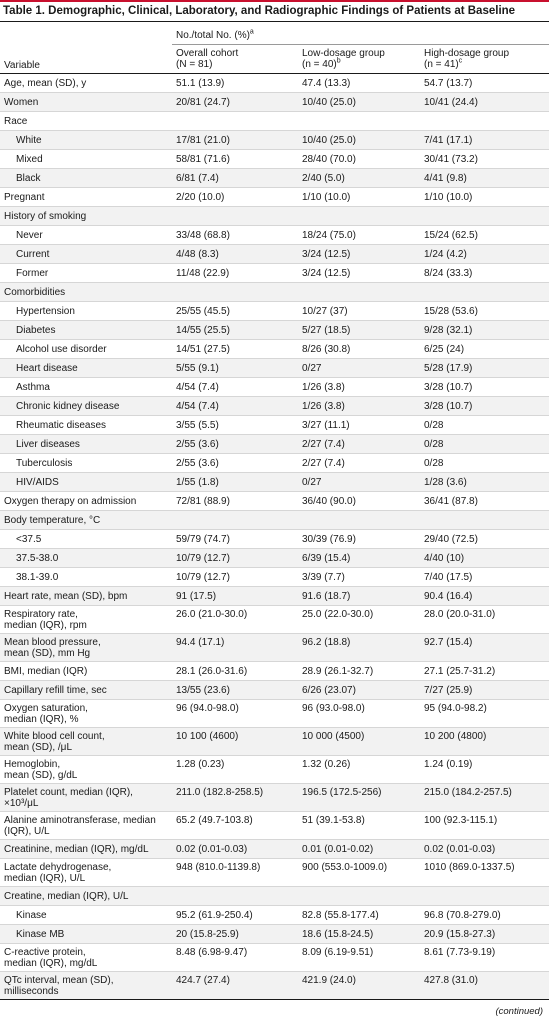  I want to click on row-label: BMI, median (IQR), so click(45, 671).